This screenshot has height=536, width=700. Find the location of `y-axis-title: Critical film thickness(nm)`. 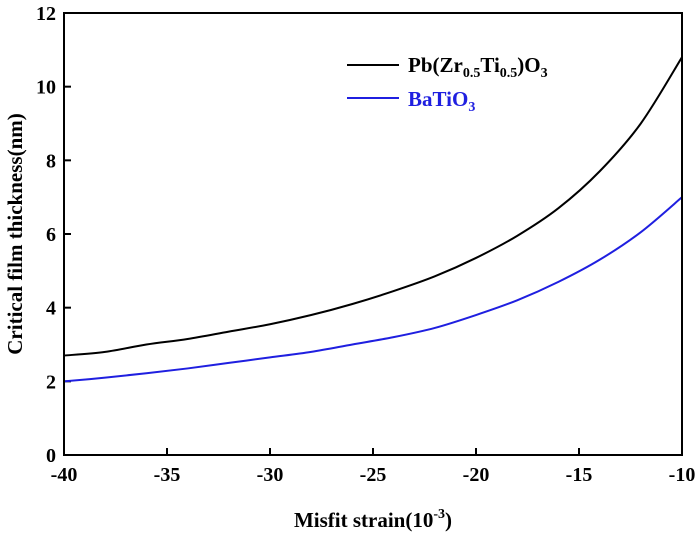

y-axis-title: Critical film thickness(nm) is located at coordinates (15, 233).